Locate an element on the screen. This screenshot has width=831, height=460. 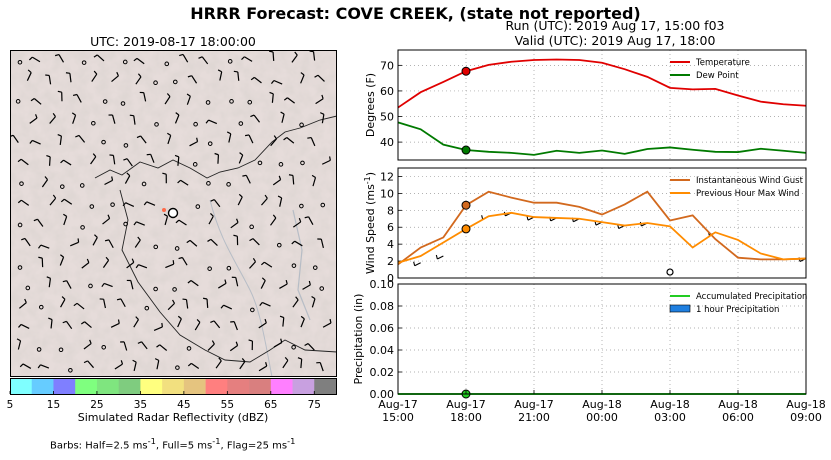
x-tick-date: Aug-18 is located at coordinates (669, 404).